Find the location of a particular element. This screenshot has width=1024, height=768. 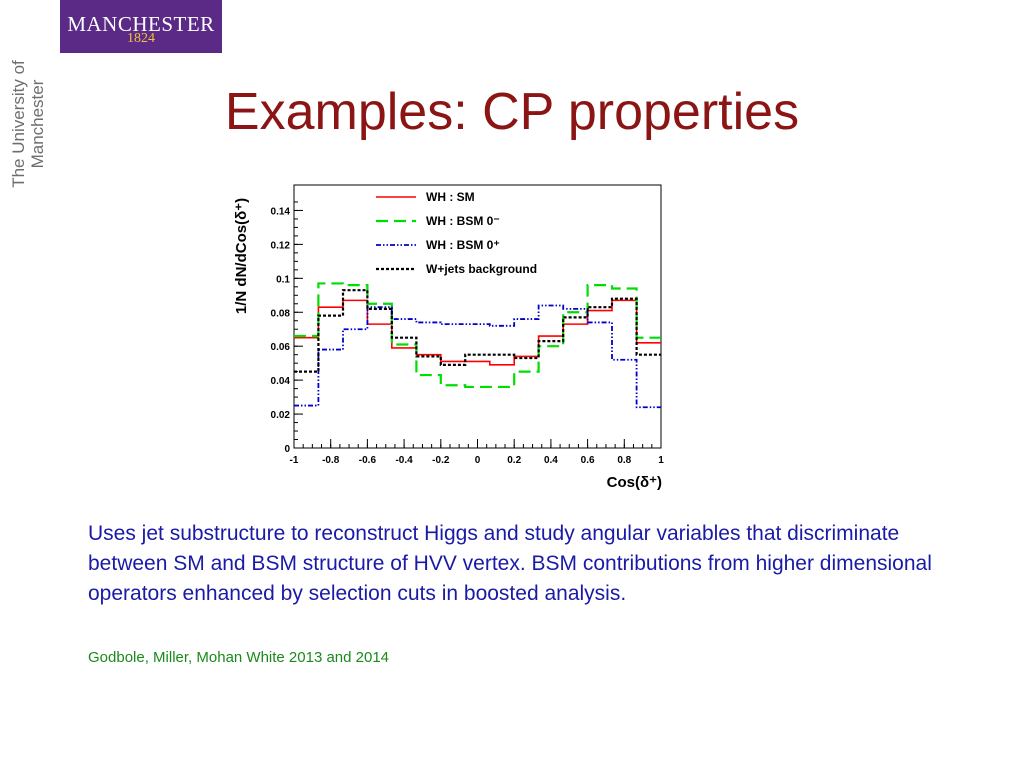

logo-name: MANCHESTER is located at coordinates (141, 24).